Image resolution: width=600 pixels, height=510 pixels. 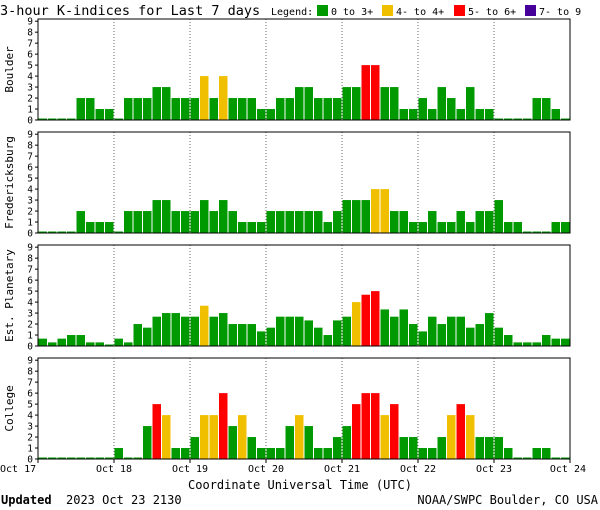 What do you see at coordinates (9, 182) in the screenshot?
I see `panel-name: Fredericksburg` at bounding box center [9, 182].